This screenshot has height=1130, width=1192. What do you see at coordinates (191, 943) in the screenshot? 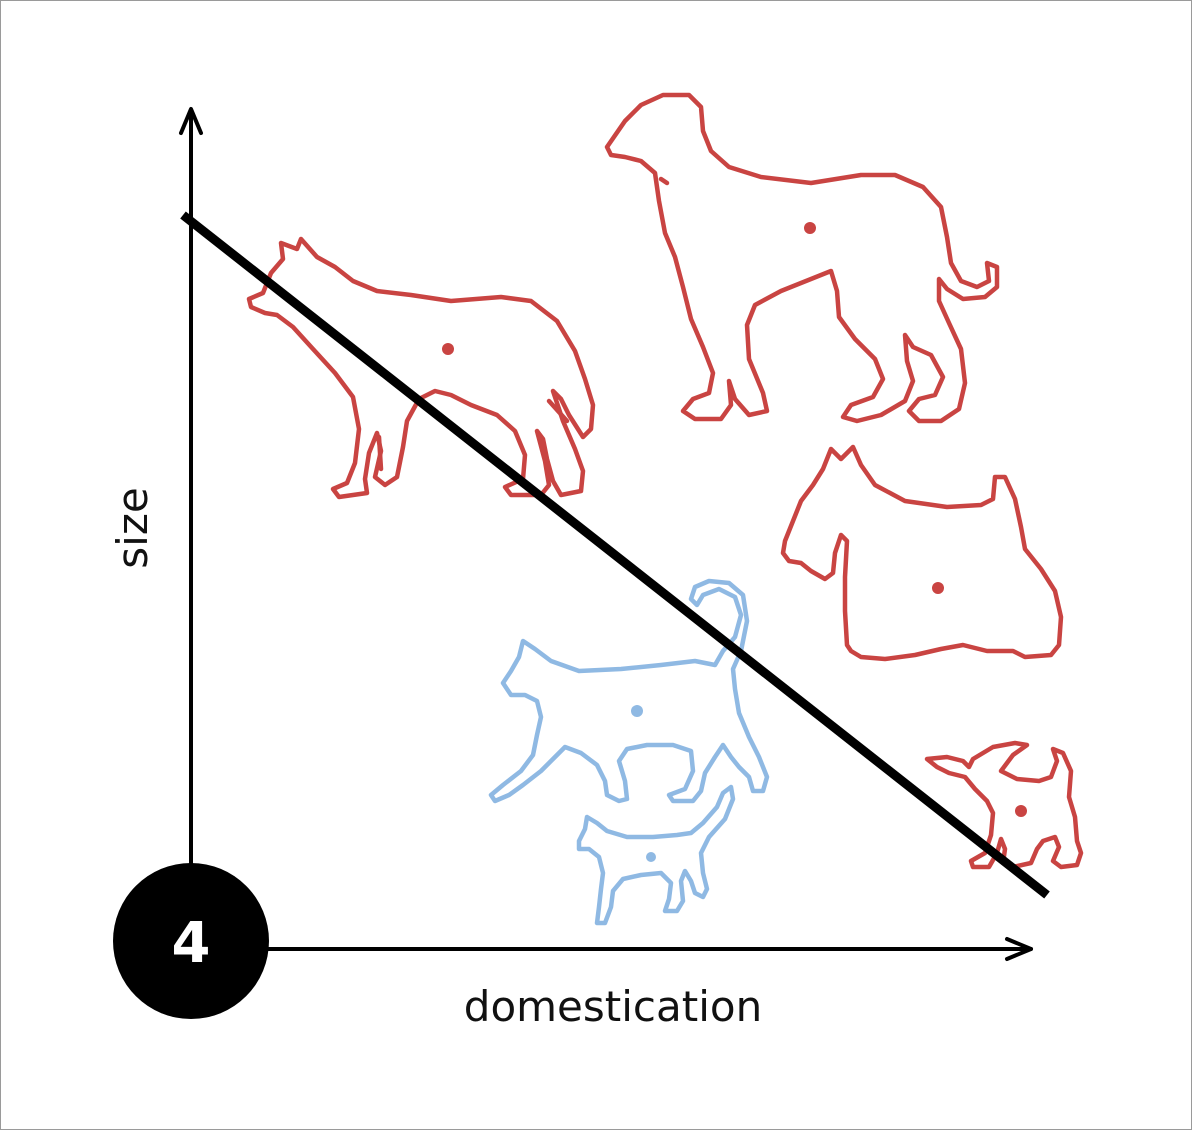
I see `badge-number: 4` at bounding box center [191, 943].